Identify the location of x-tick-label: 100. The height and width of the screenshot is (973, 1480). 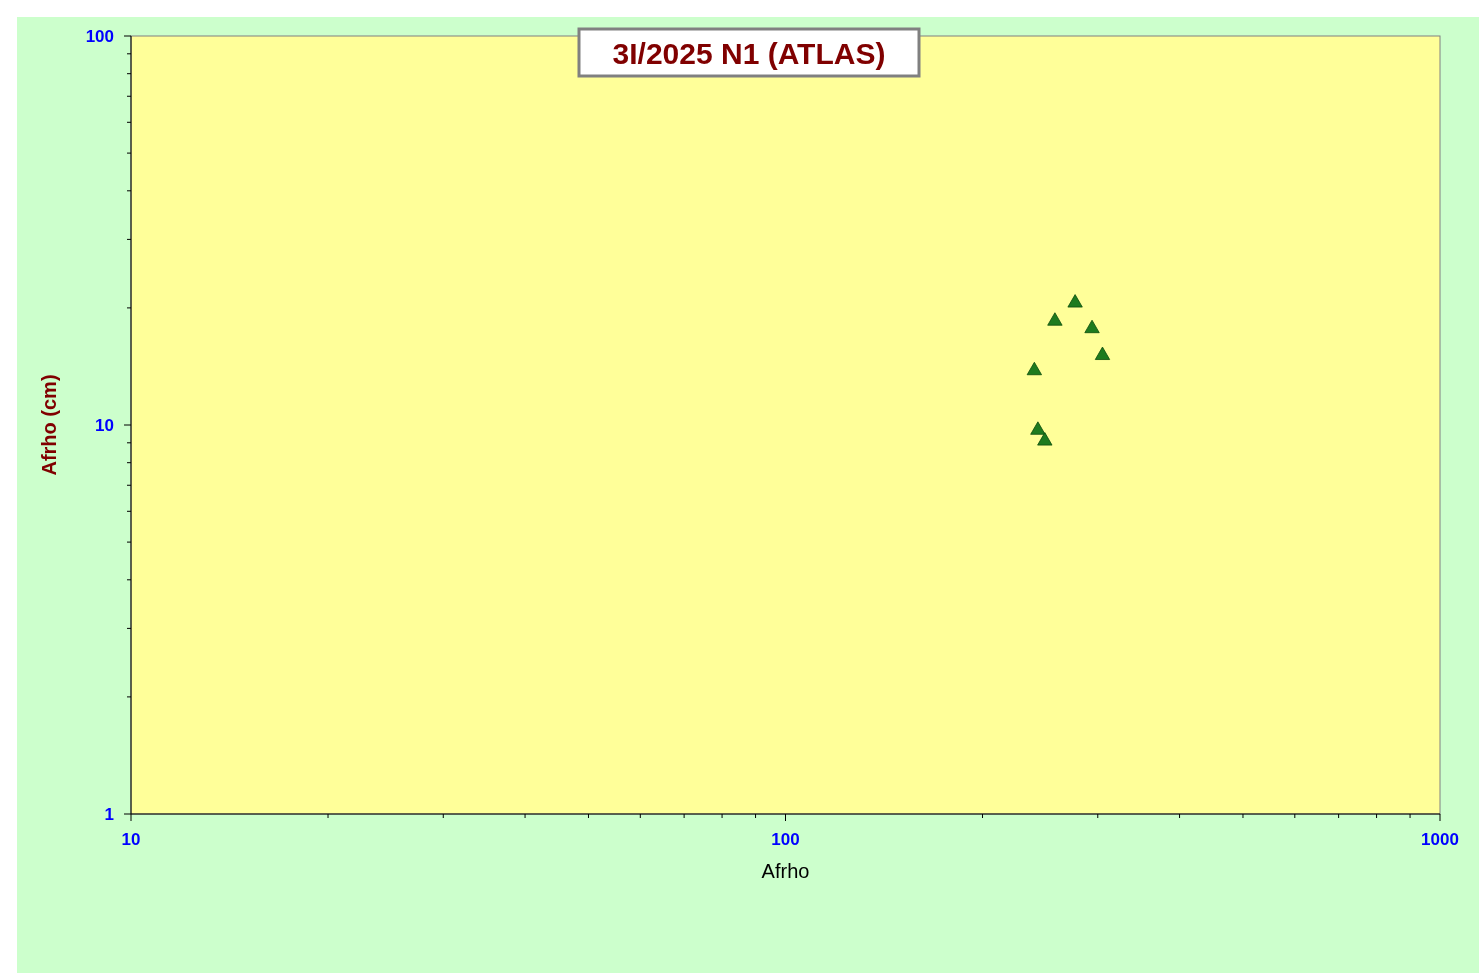
(785, 839).